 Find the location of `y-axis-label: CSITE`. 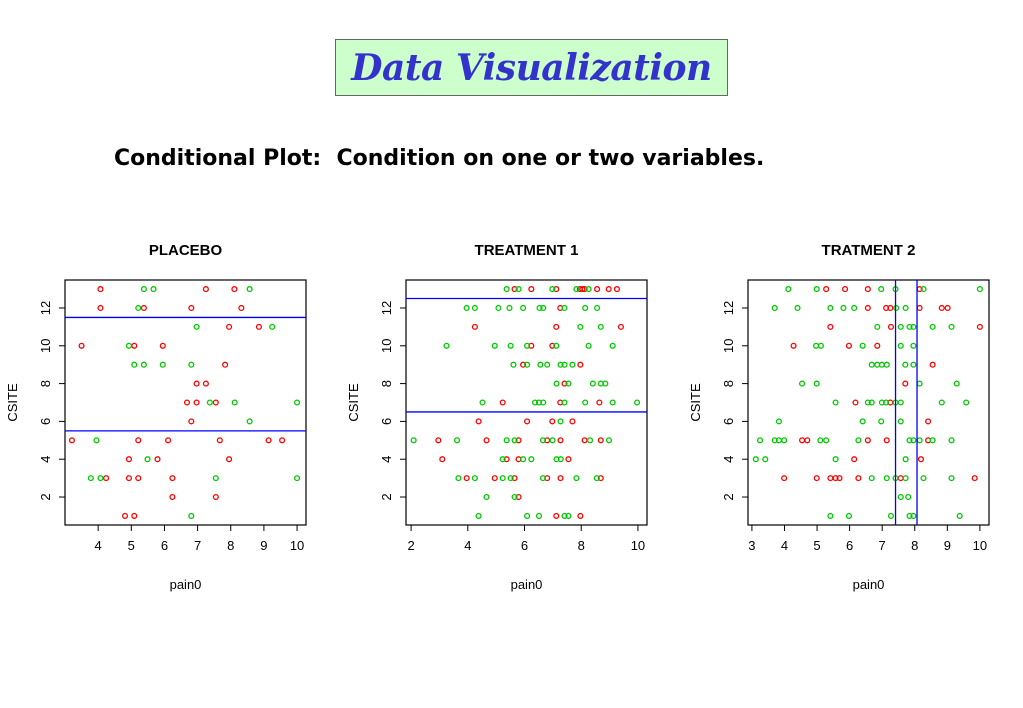

y-axis-label: CSITE is located at coordinates (12, 402).